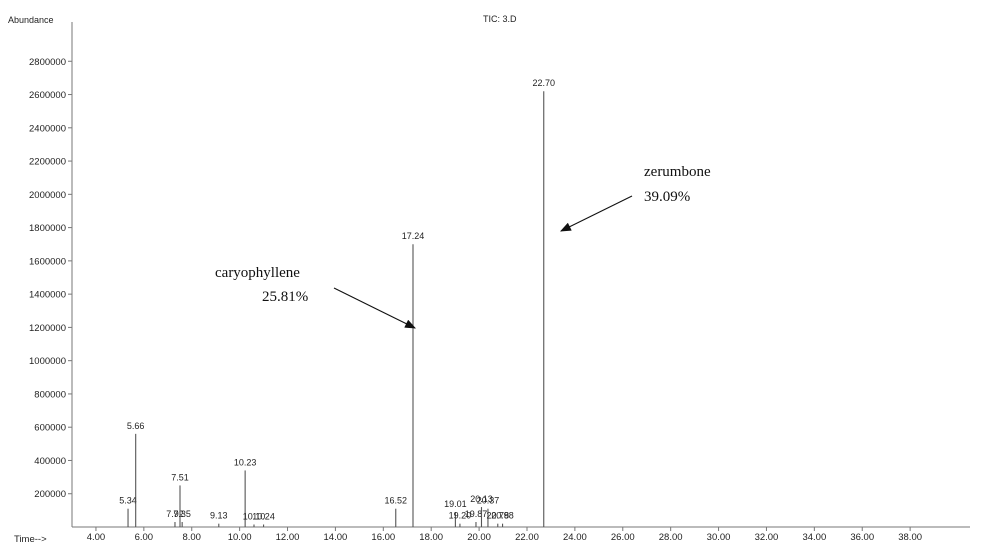 The image size is (982, 547). What do you see at coordinates (488, 501) in the screenshot?
I see `peak-label: 20.37` at bounding box center [488, 501].